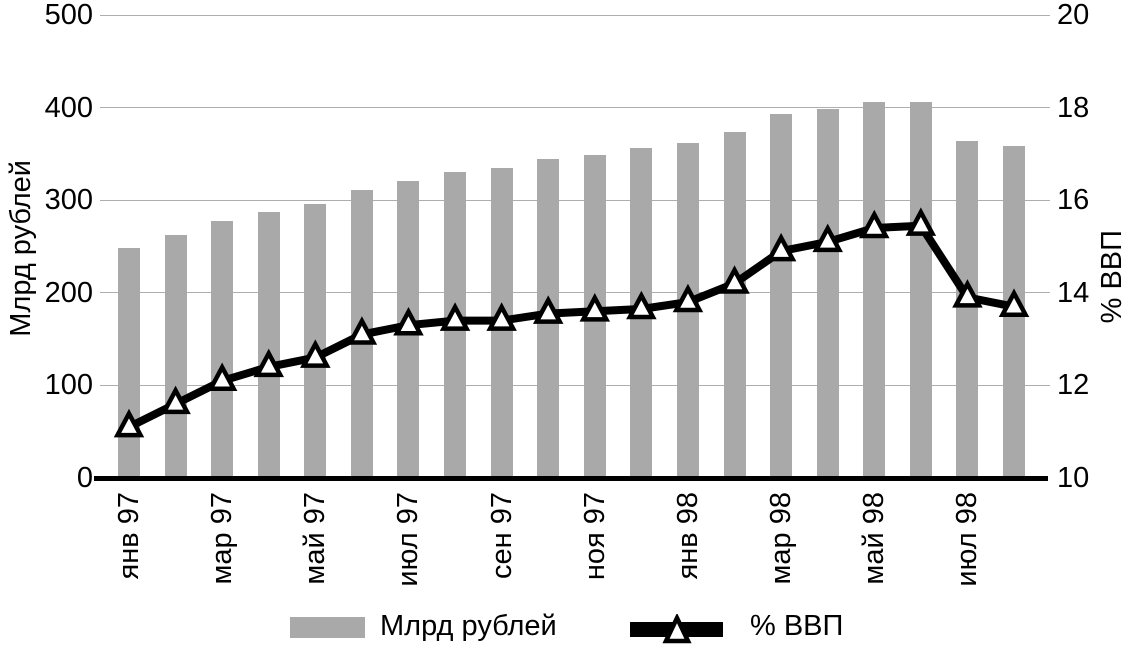 This screenshot has width=1131, height=649. Describe the element at coordinates (1073, 200) in the screenshot. I see `y-tick-label-right: 16` at that location.